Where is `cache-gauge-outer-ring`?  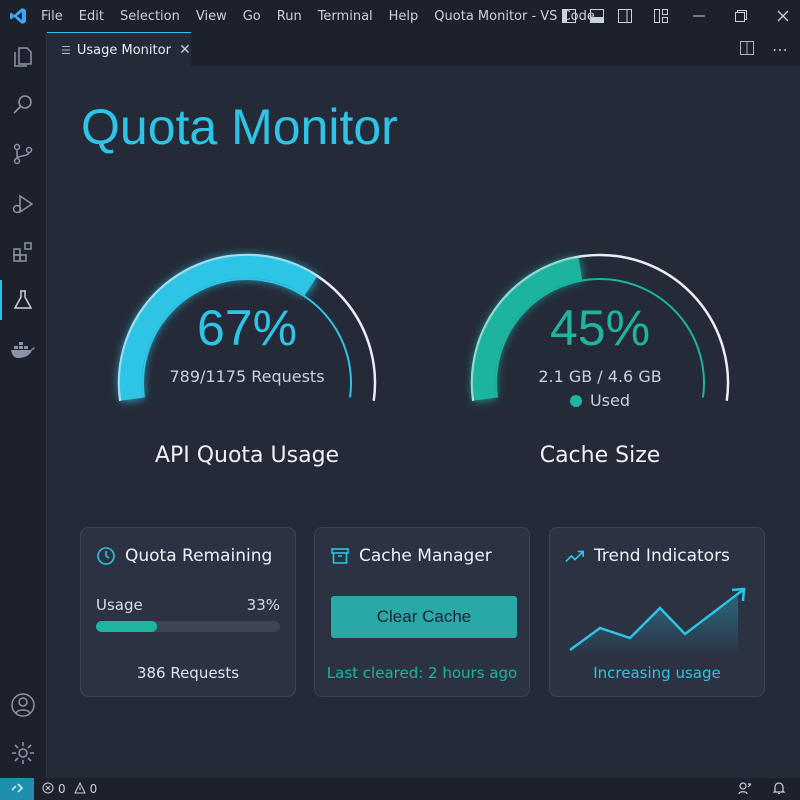 cache-gauge-outer-ring is located at coordinates (600, 327).